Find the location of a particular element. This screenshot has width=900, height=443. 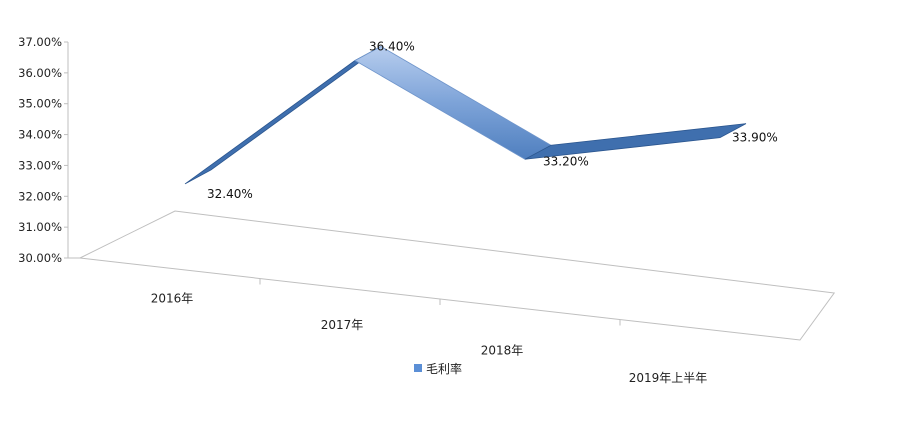

data-label: 36.40% is located at coordinates (392, 47).